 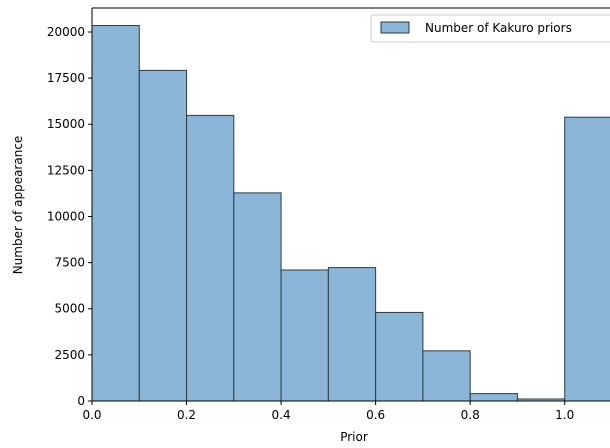 I want to click on x-tick-label: 0.2, so click(x=186, y=415).